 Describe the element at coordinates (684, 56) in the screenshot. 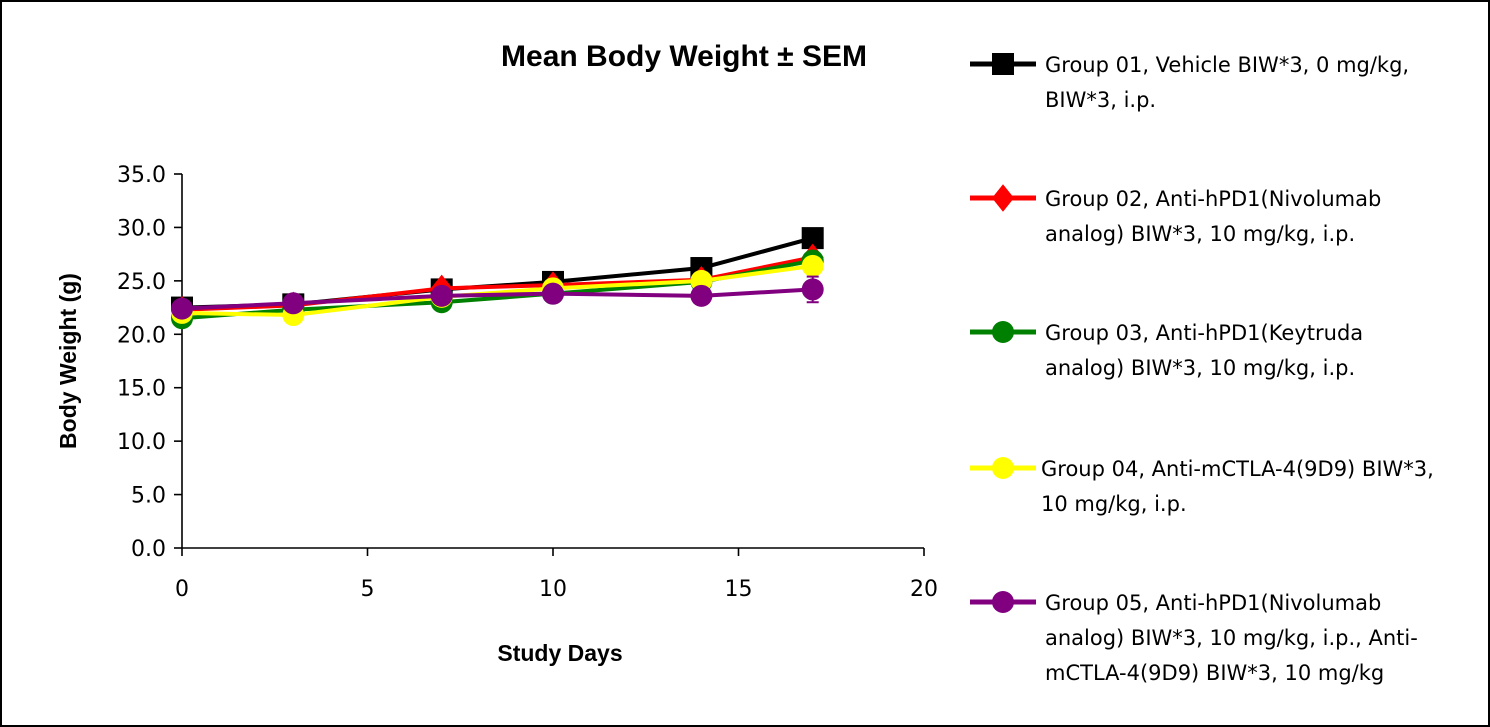

I see `chart-title: Mean Body Weight ± SEM` at that location.